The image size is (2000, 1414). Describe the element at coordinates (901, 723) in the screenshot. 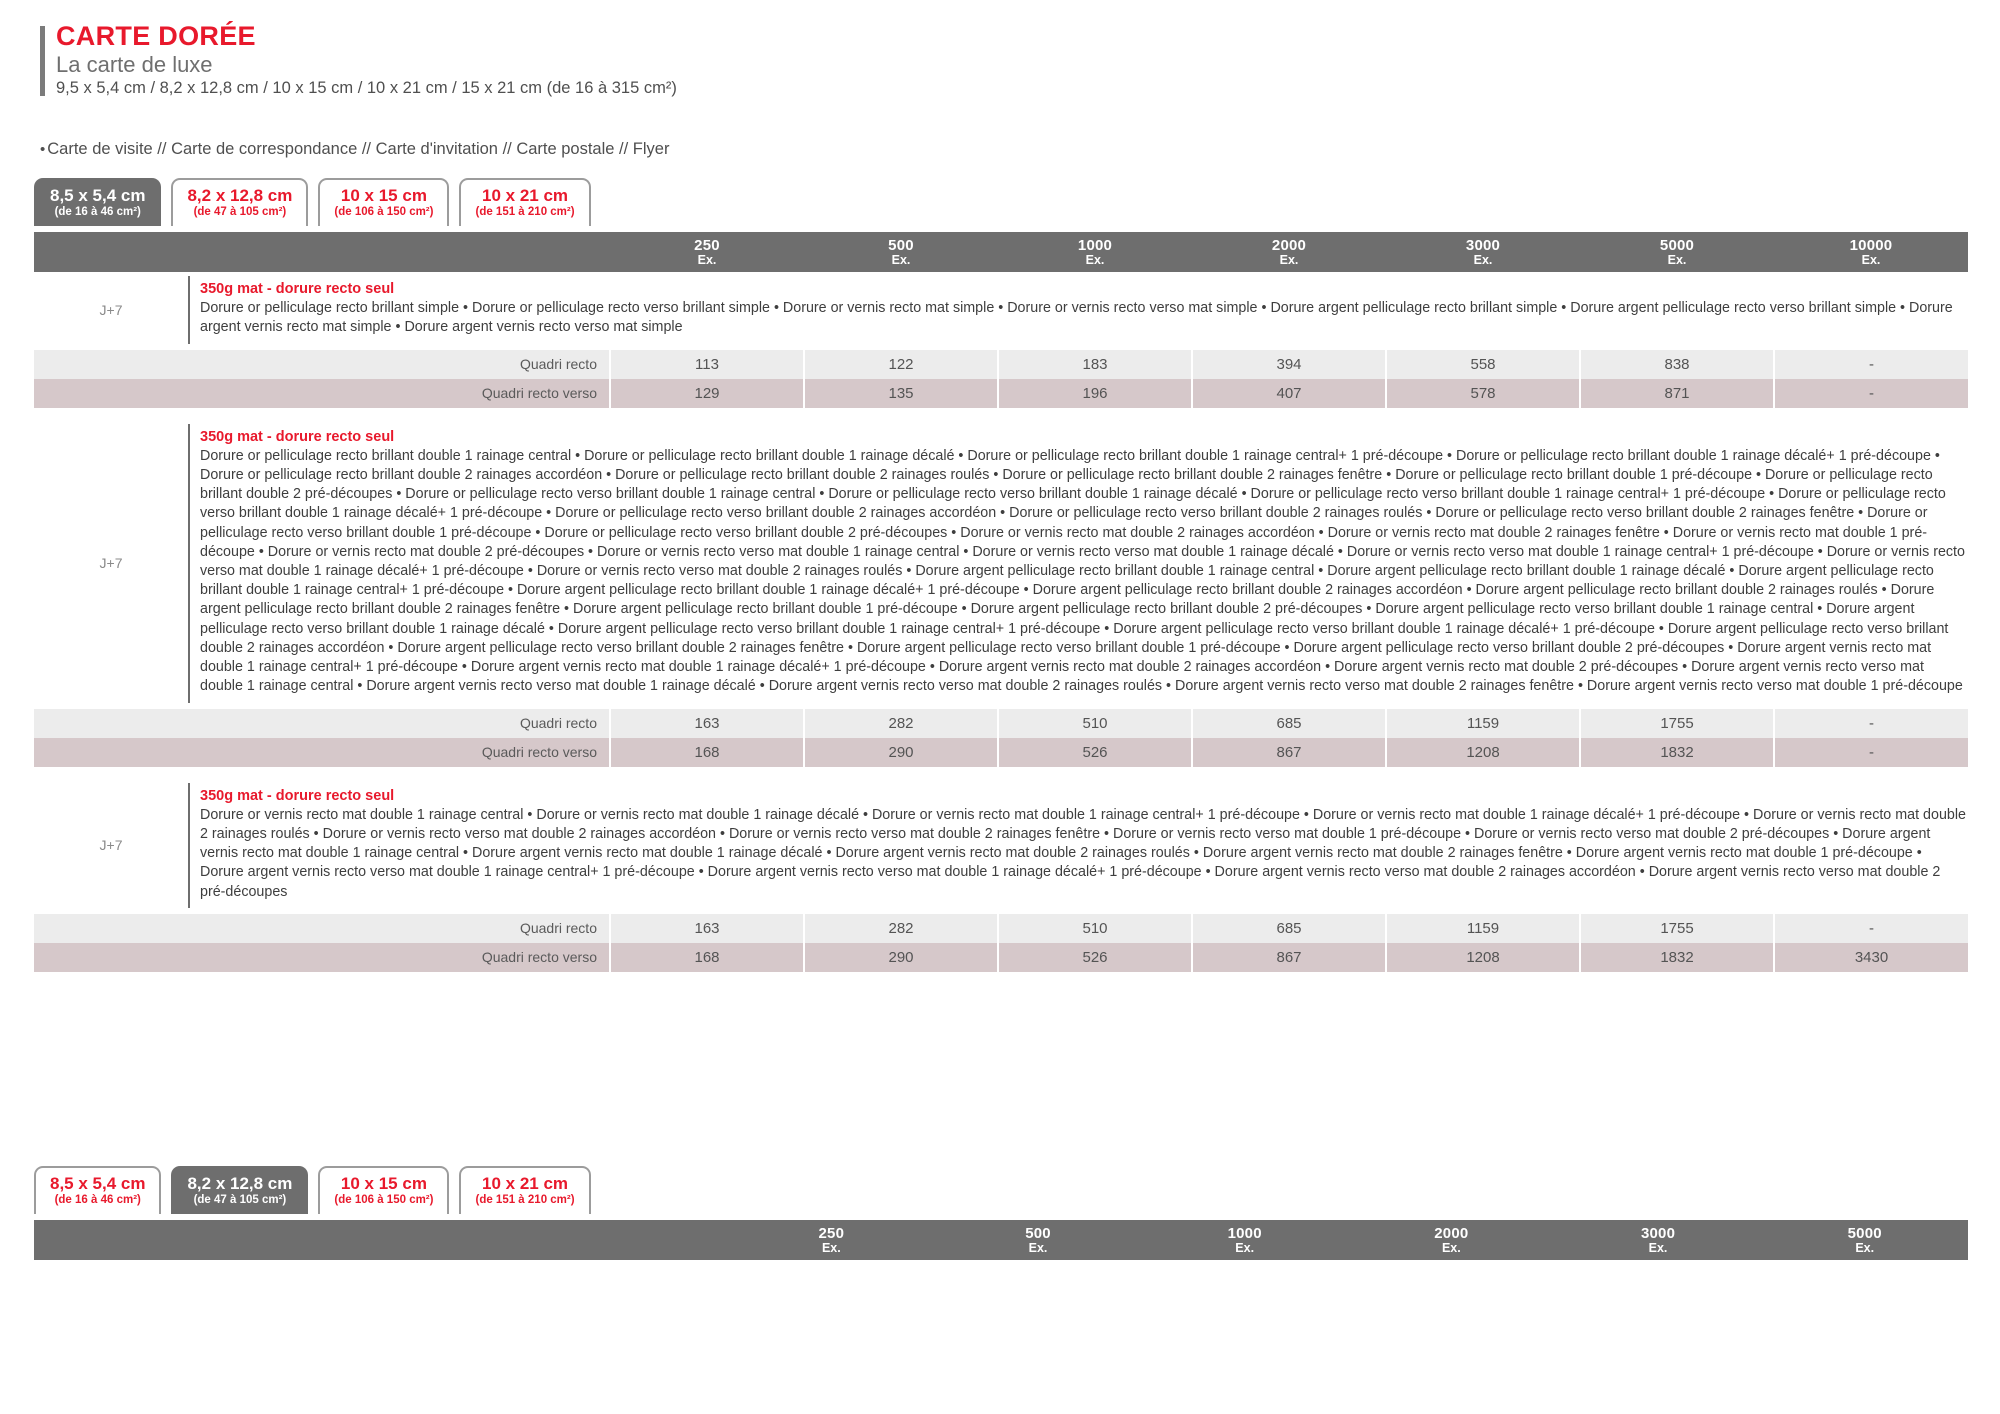

I see `price-cell: 282` at that location.